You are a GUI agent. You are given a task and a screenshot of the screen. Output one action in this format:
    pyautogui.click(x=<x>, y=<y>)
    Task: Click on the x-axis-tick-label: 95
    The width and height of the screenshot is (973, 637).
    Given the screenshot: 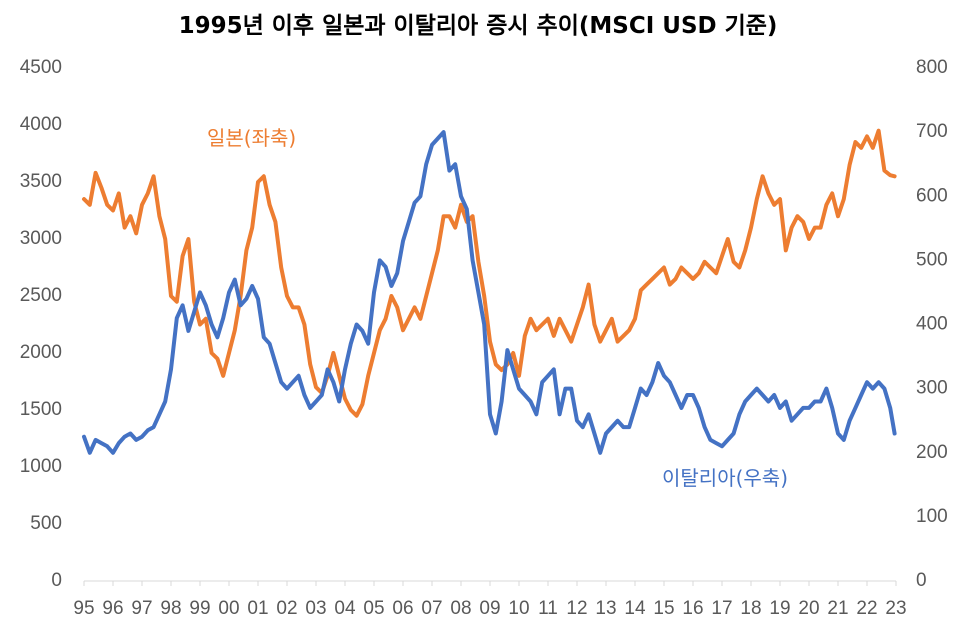 What is the action you would take?
    pyautogui.click(x=83, y=608)
    